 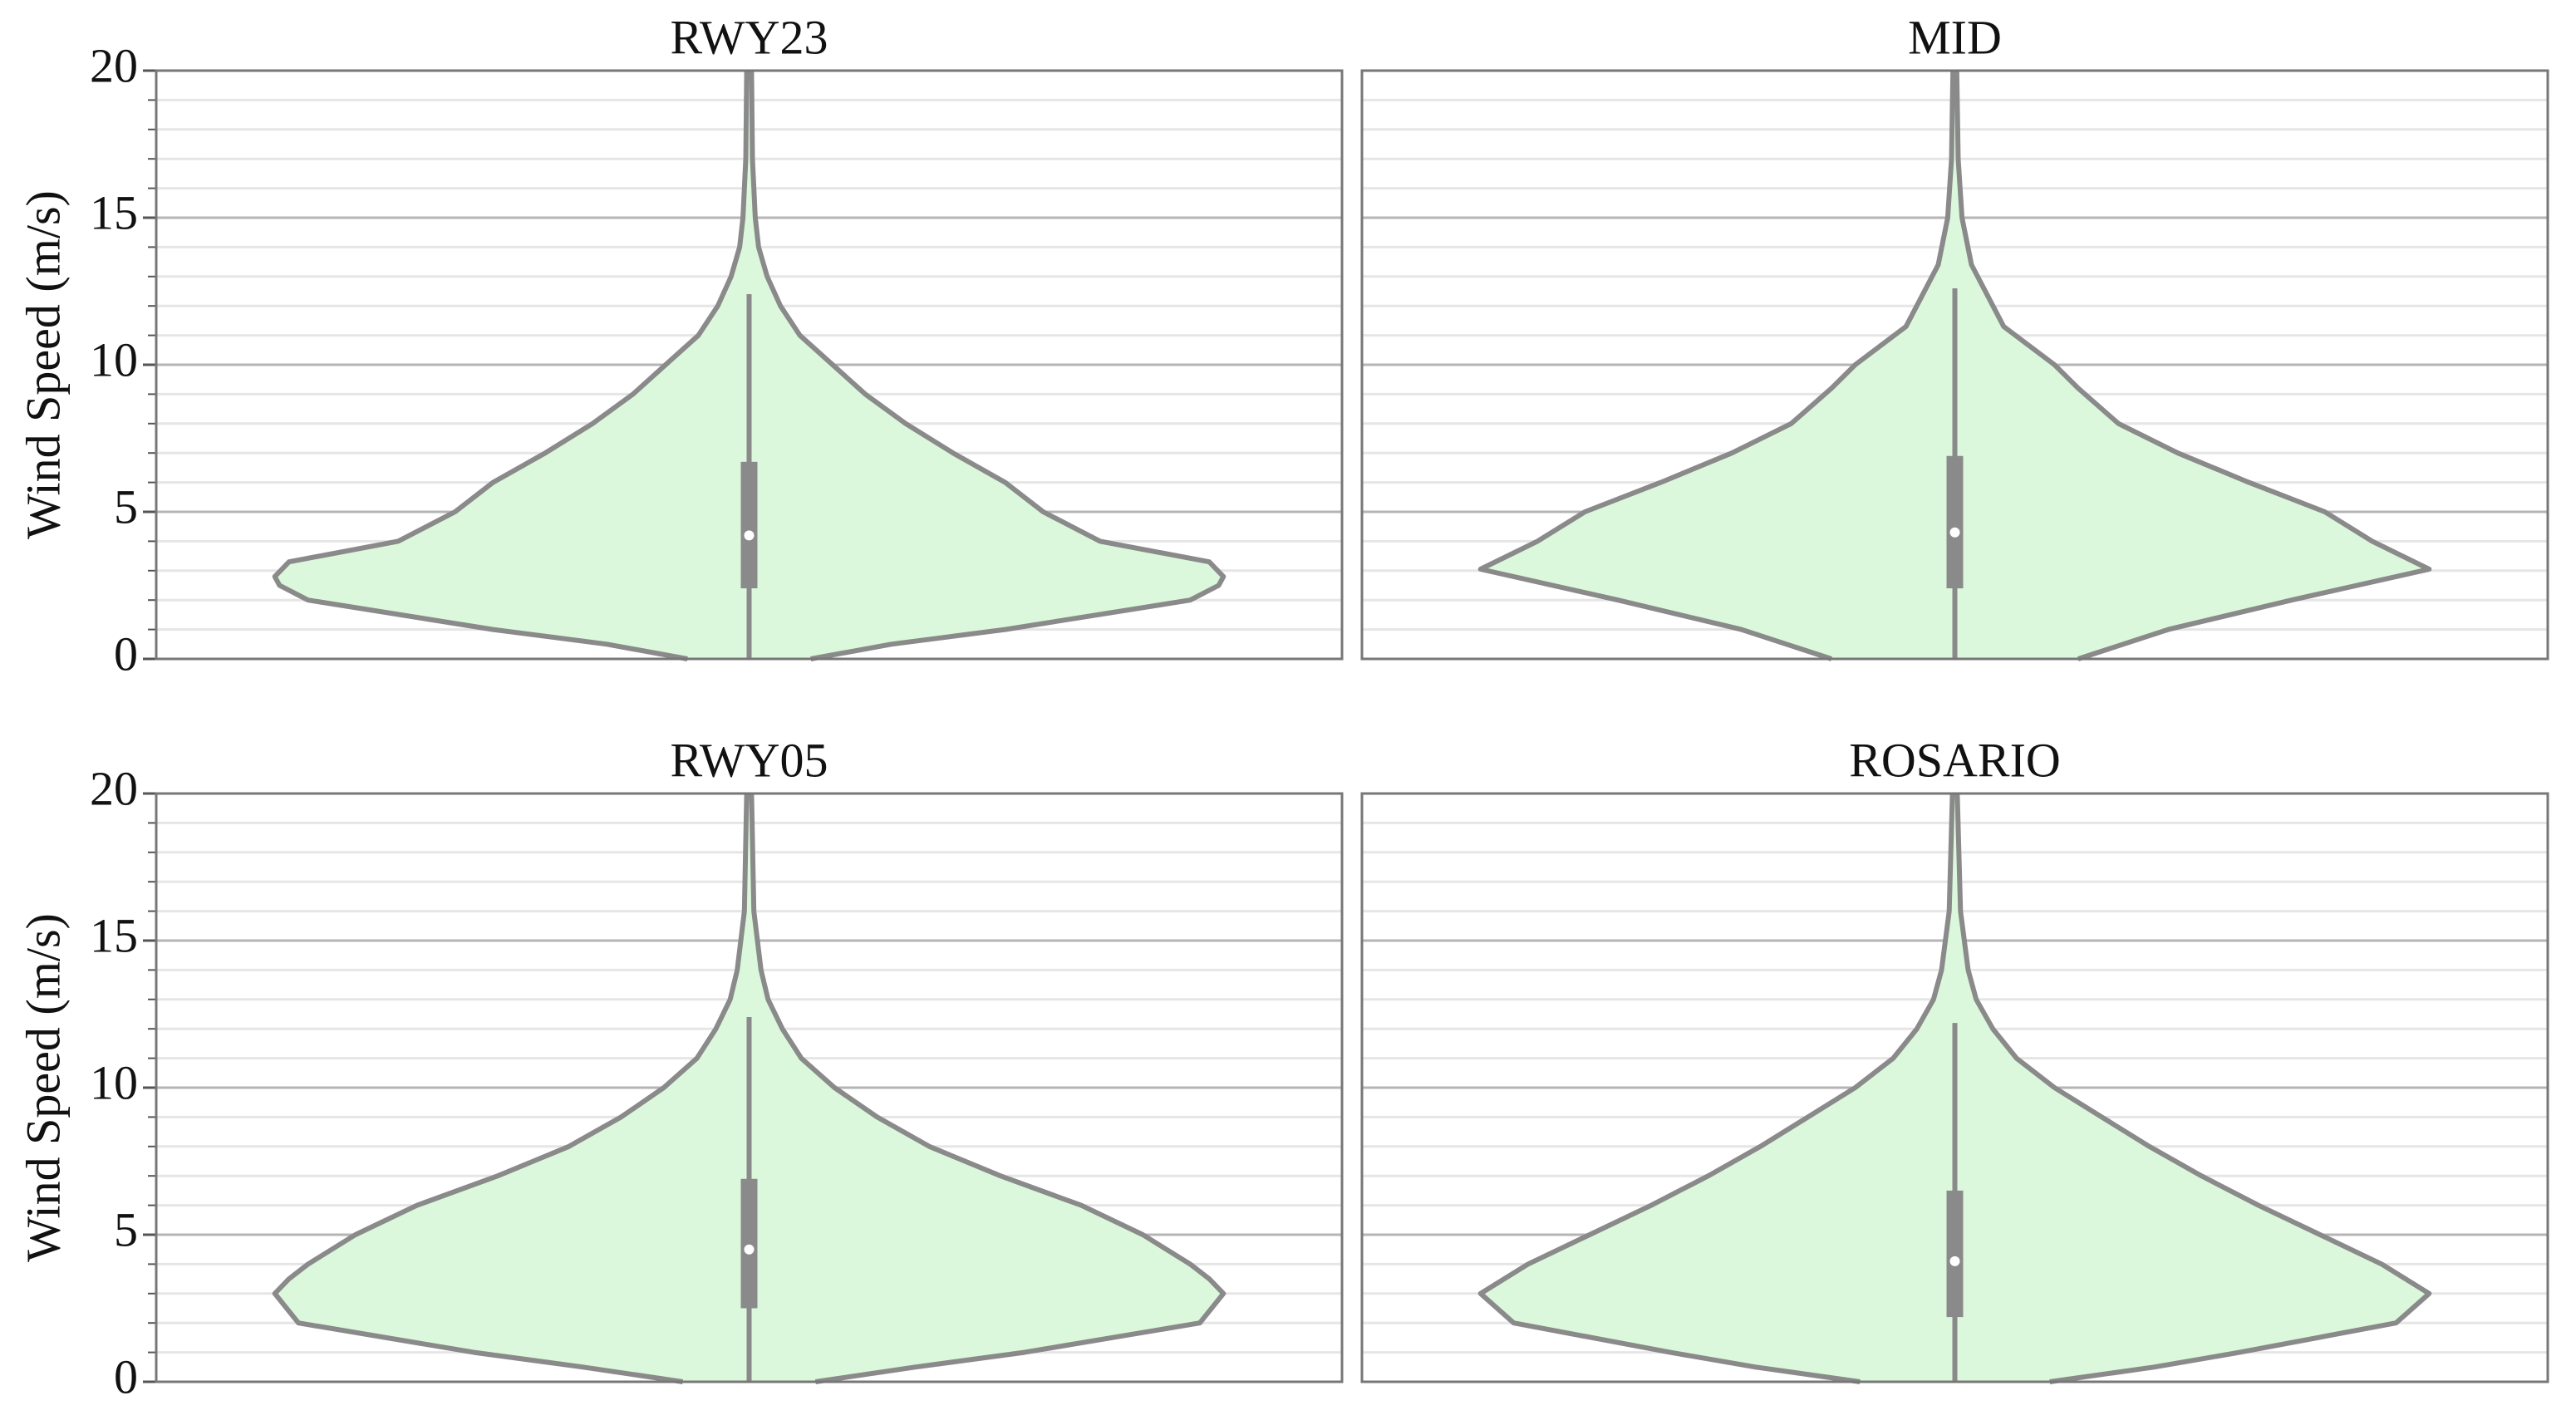 I want to click on panel-title: MID, so click(x=1955, y=37).